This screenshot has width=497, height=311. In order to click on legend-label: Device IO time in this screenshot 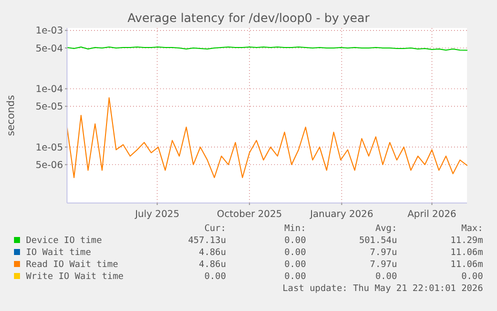, I will do `click(64, 241)`.